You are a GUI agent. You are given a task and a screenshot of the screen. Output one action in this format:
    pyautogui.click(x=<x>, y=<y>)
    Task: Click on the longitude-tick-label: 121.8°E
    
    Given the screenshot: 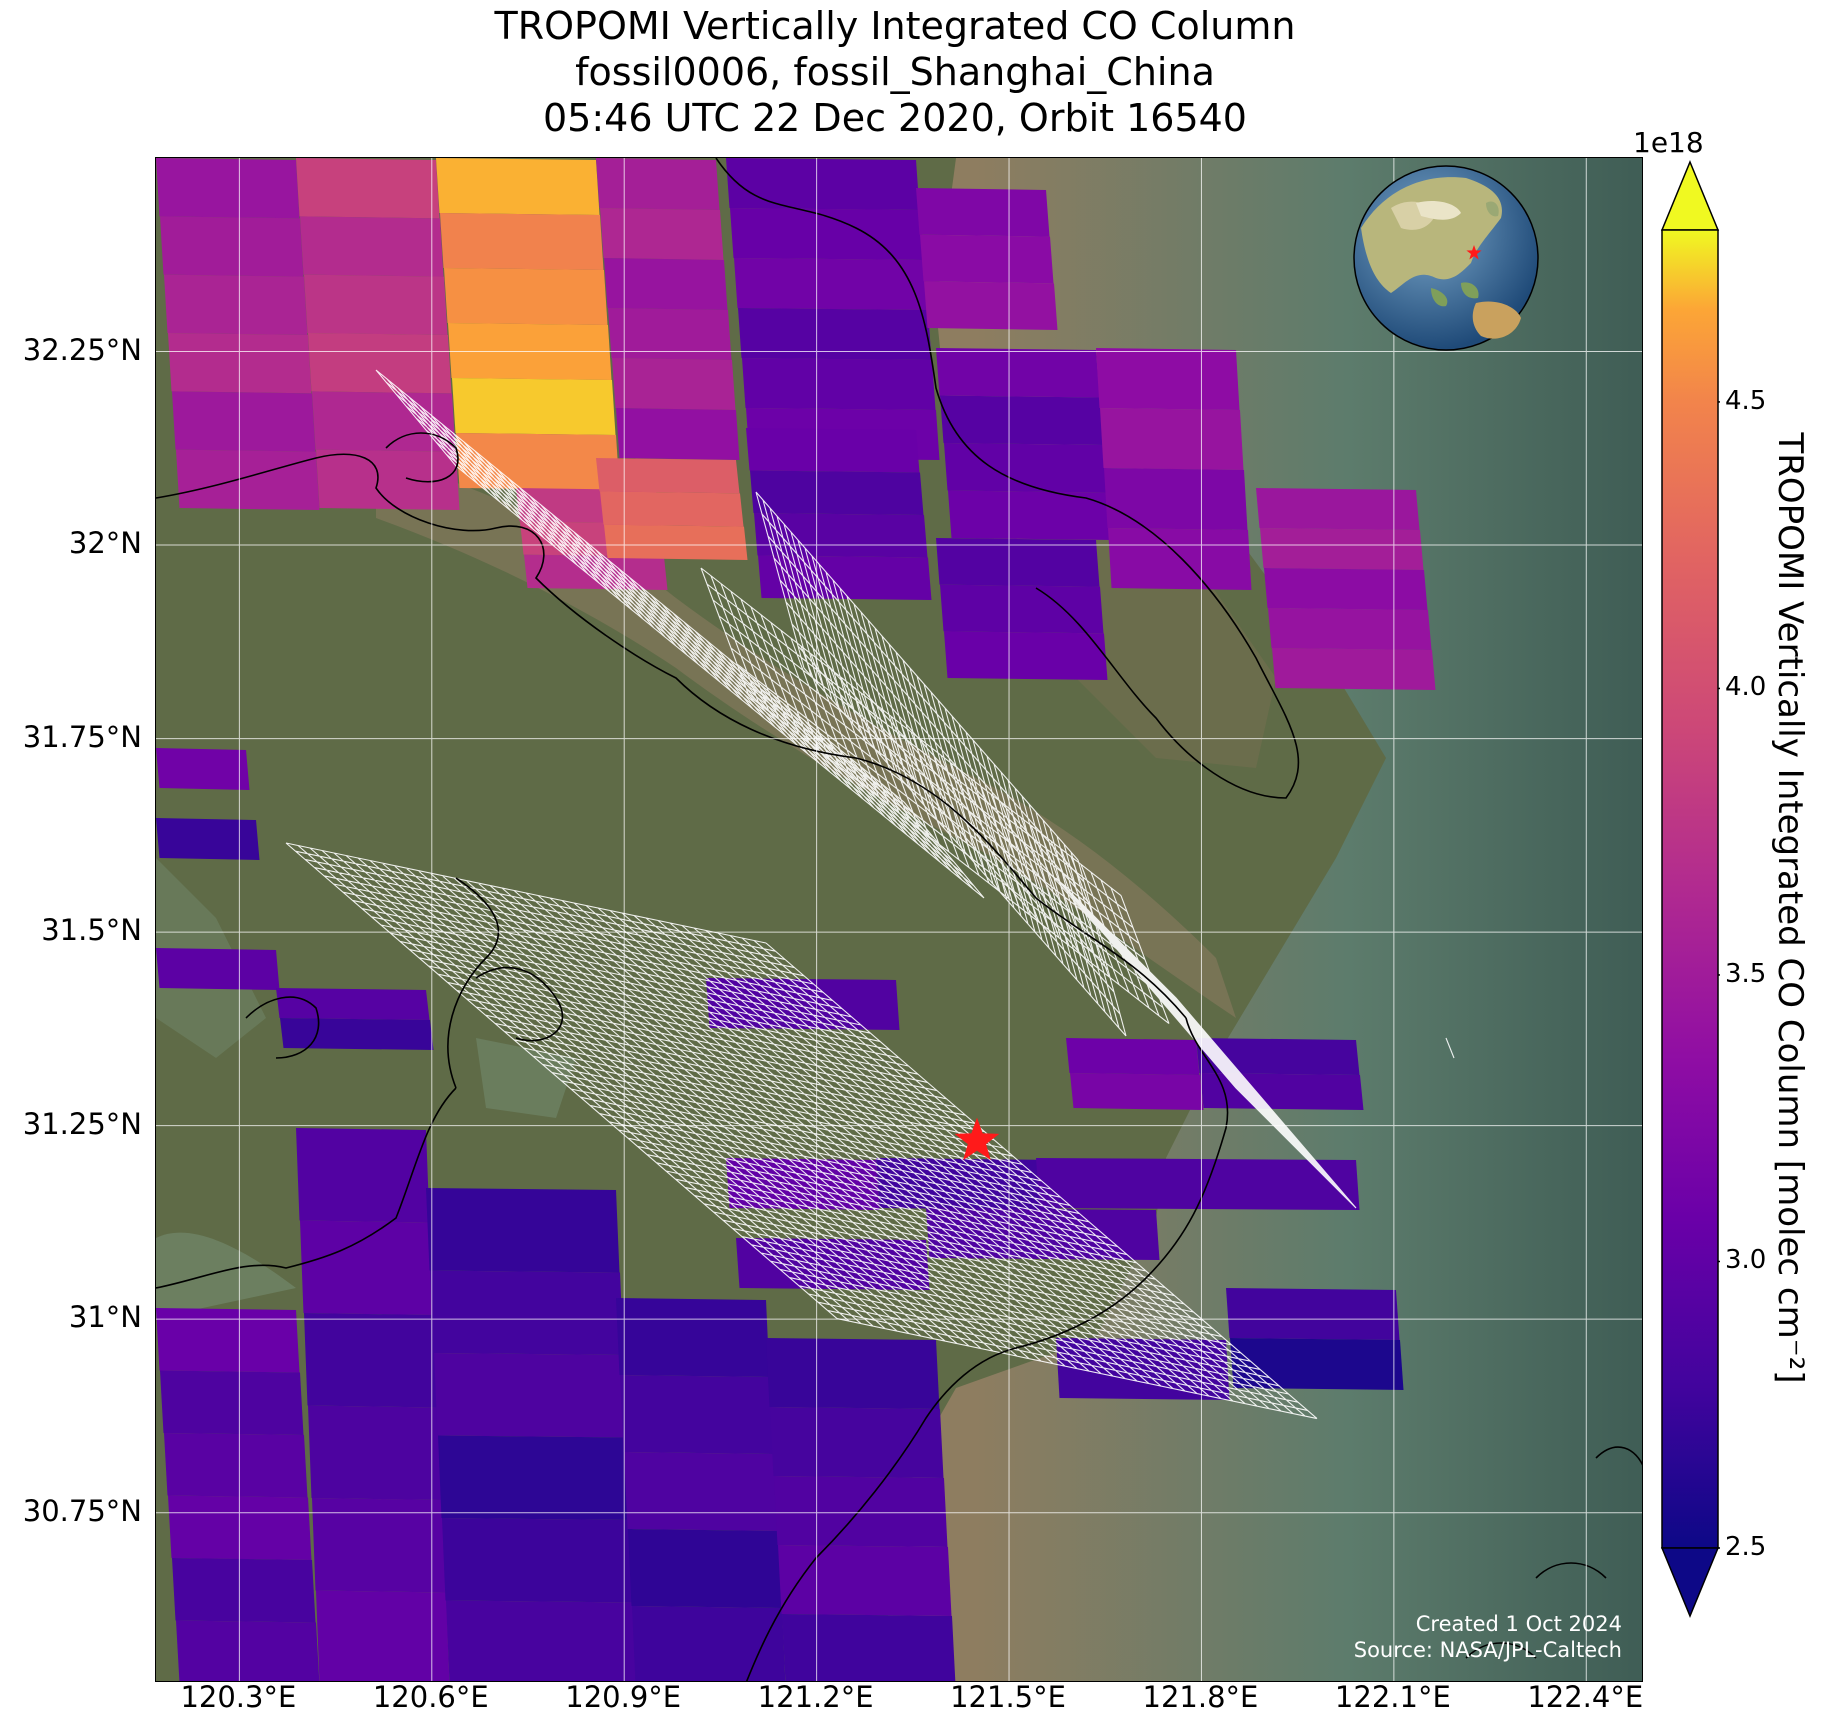 What is the action you would take?
    pyautogui.click(x=1200, y=1697)
    